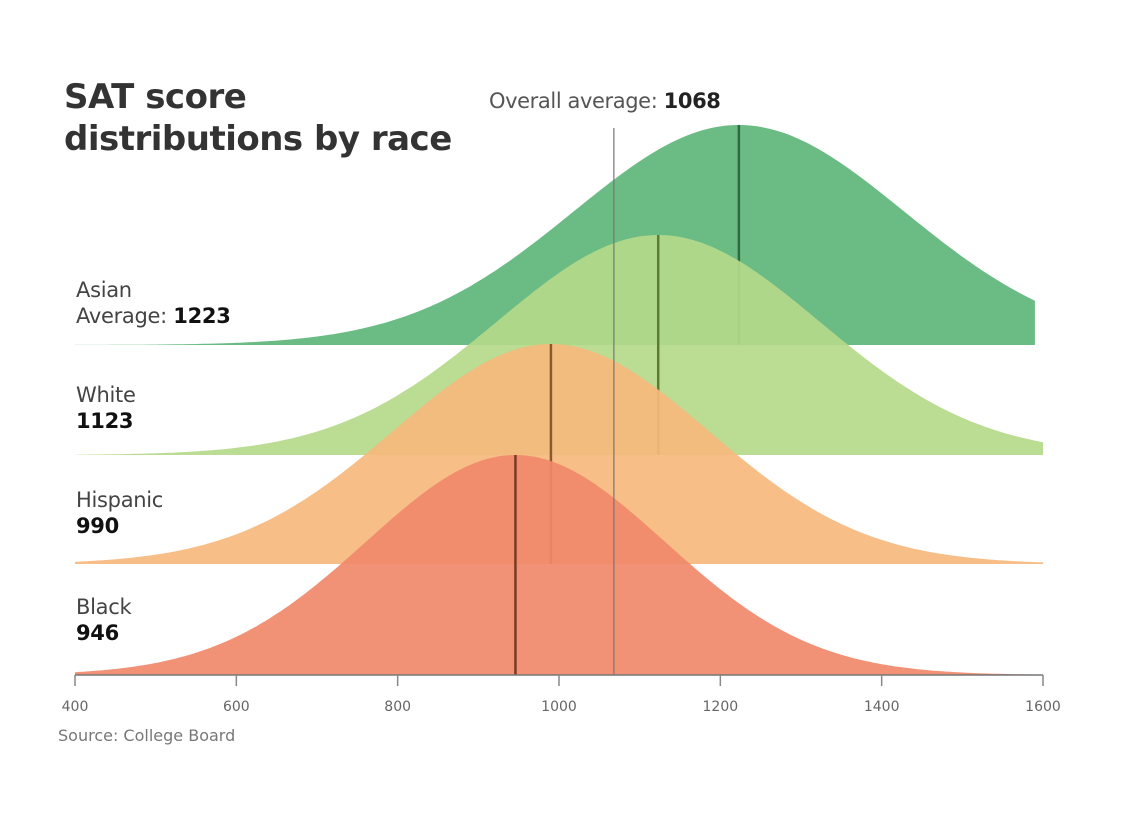 The height and width of the screenshot is (820, 1125). Describe the element at coordinates (106, 408) in the screenshot. I see `group-label-white: White 1123` at that location.